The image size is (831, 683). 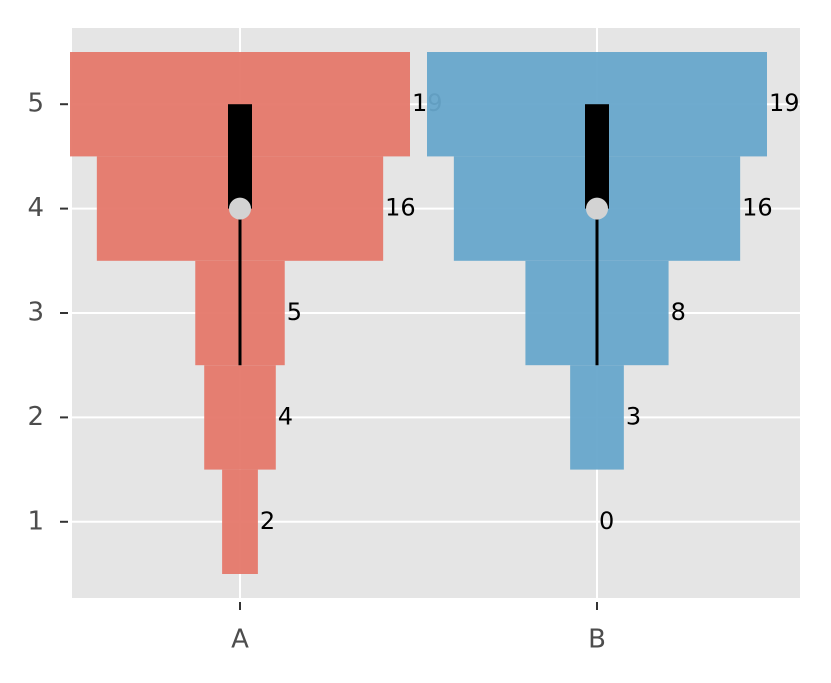 I want to click on y-tick-label: 4, so click(x=35, y=208).